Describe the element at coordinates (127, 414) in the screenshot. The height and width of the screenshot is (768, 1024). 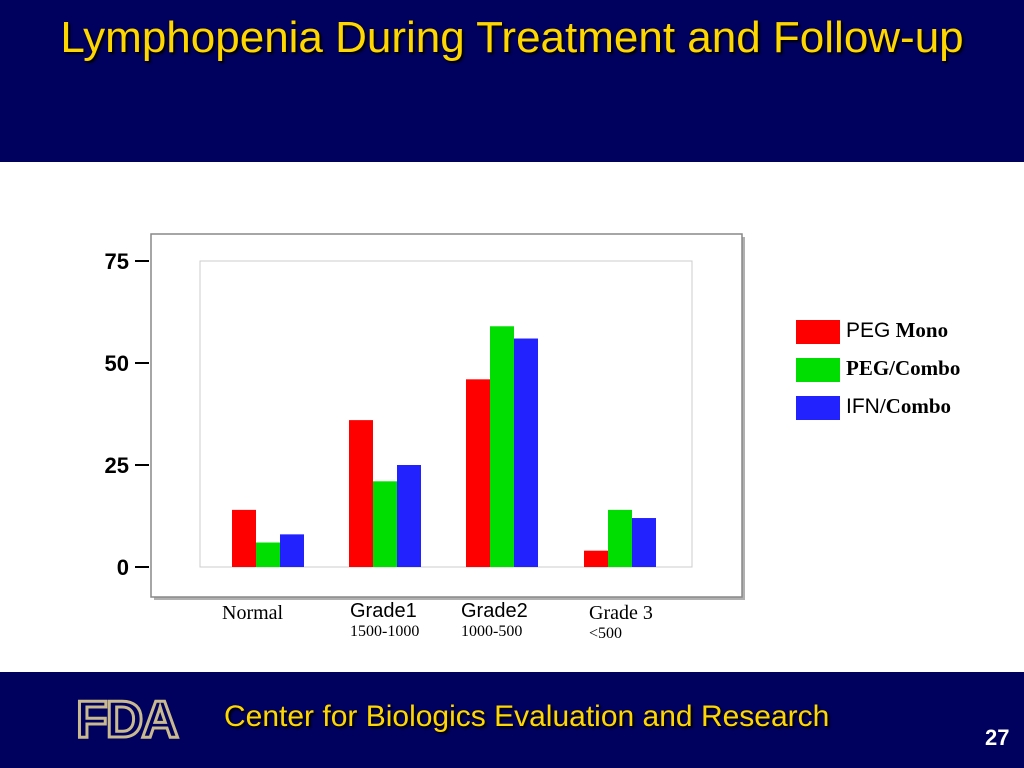
I see `y-axis: 0 25 50 75` at that location.